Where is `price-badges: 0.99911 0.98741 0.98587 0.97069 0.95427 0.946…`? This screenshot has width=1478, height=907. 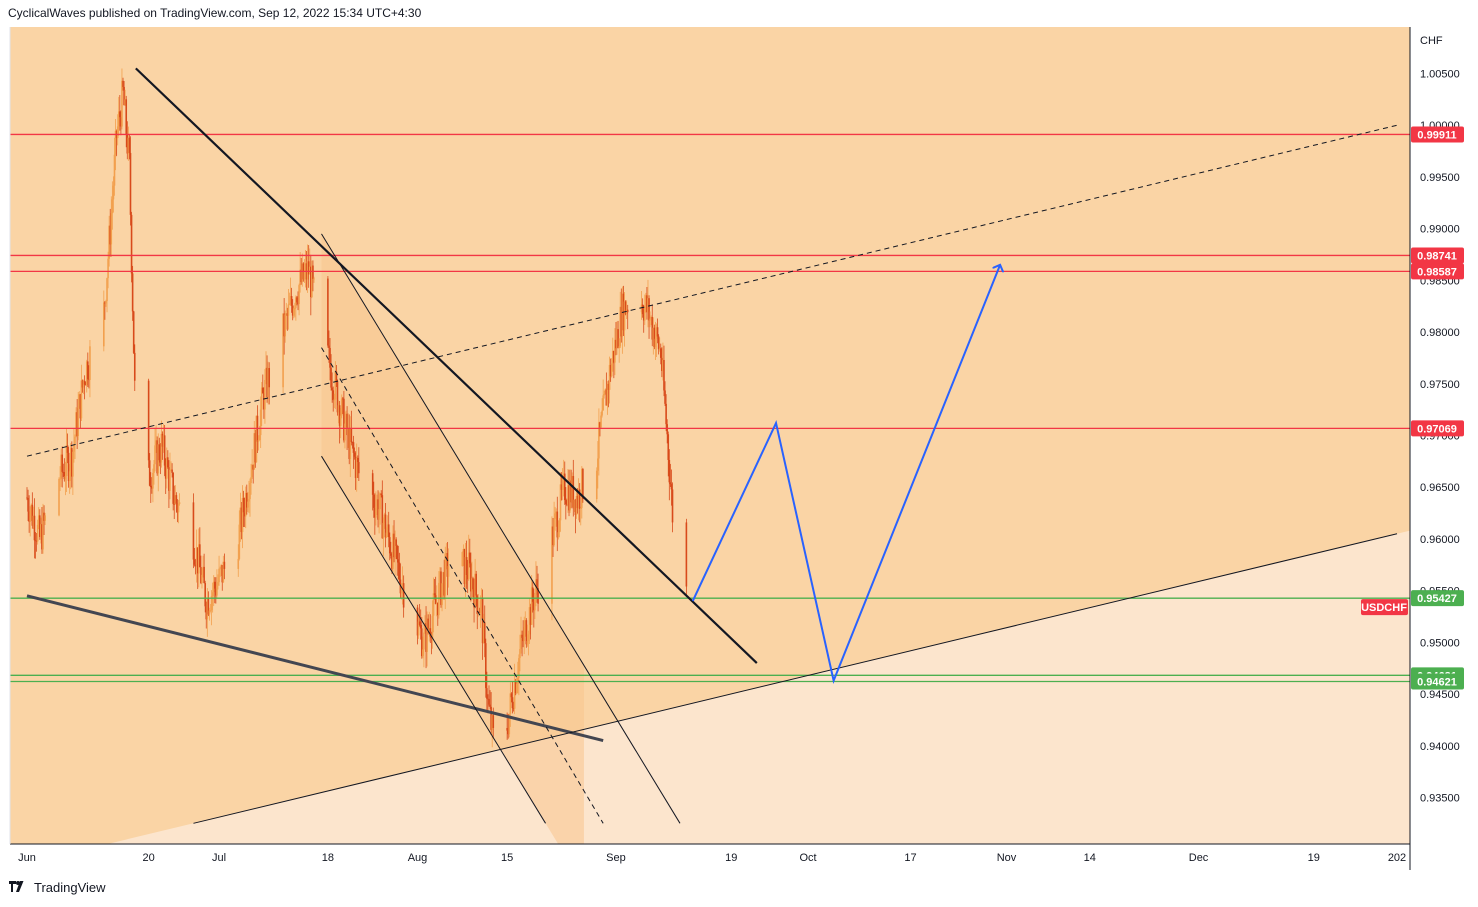 price-badges: 0.99911 0.98741 0.98587 0.97069 0.95427 0.946… is located at coordinates (1412, 408).